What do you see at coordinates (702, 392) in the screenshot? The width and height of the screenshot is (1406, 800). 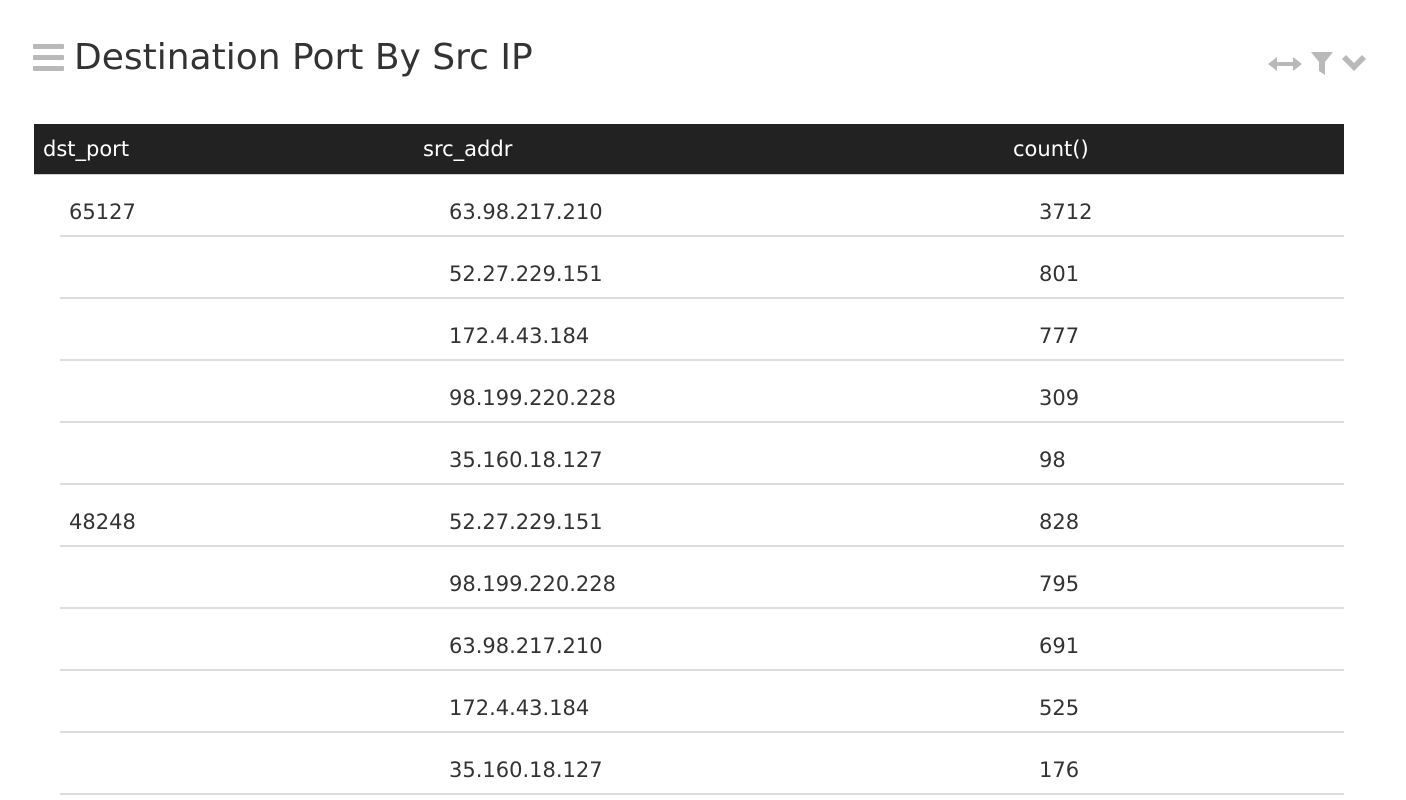 I see `table-row: 98.199.220.228 309` at bounding box center [702, 392].